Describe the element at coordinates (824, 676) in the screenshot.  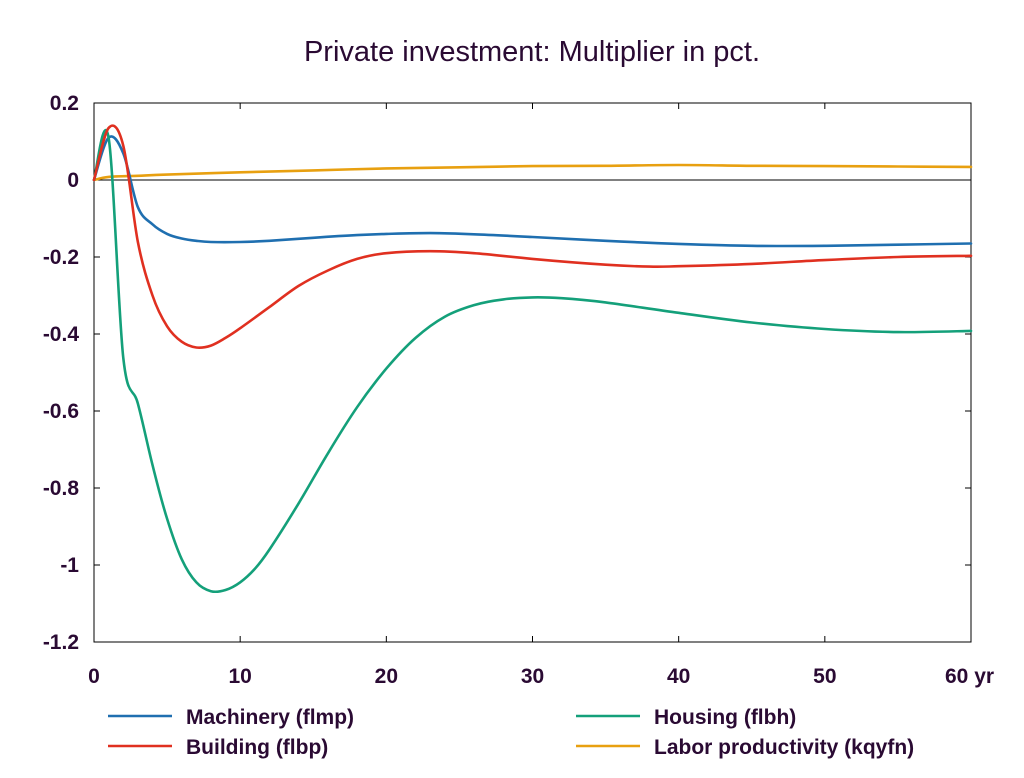
I see `x-tick-label: 50` at that location.